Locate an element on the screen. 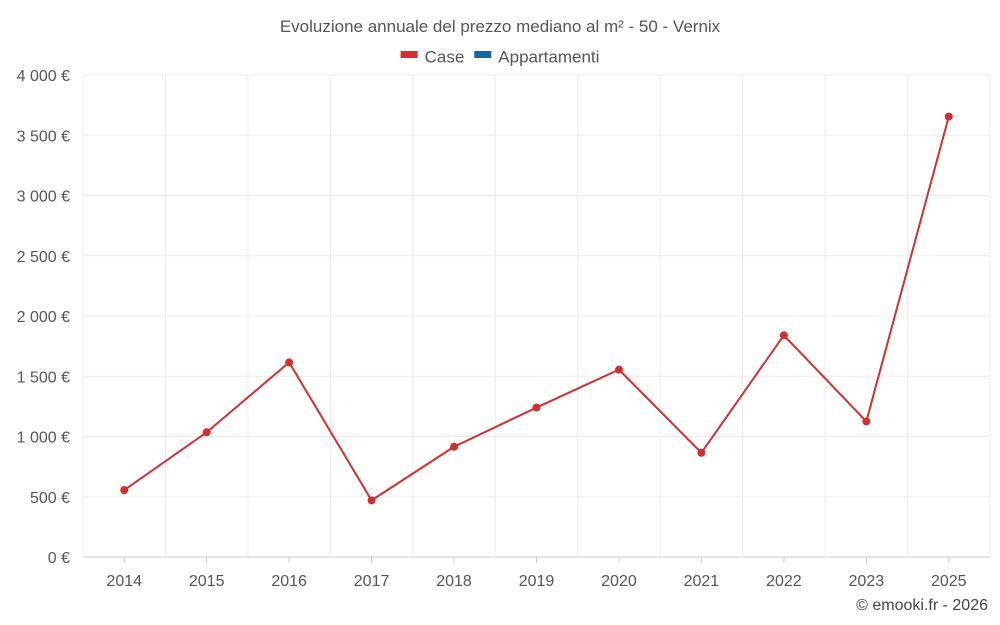 The height and width of the screenshot is (625, 1000). x-tick-label: 2019 is located at coordinates (537, 581).